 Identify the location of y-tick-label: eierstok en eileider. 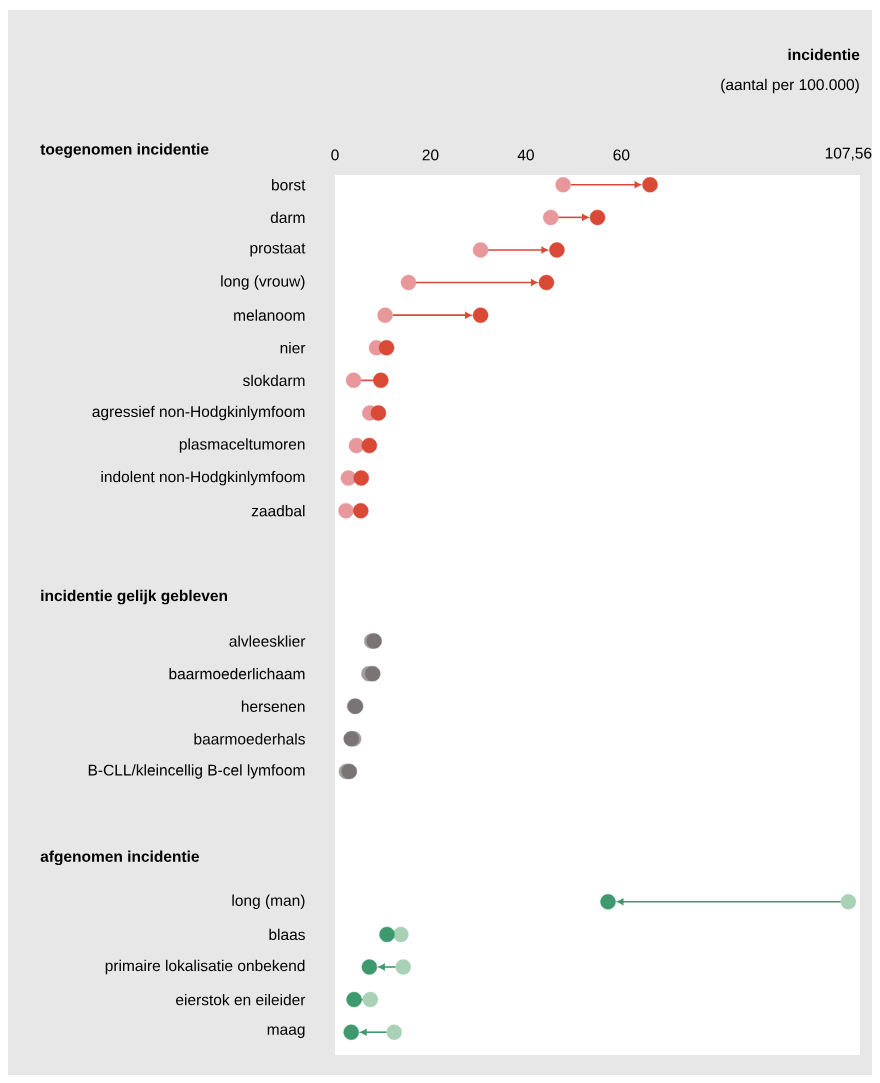
(241, 999).